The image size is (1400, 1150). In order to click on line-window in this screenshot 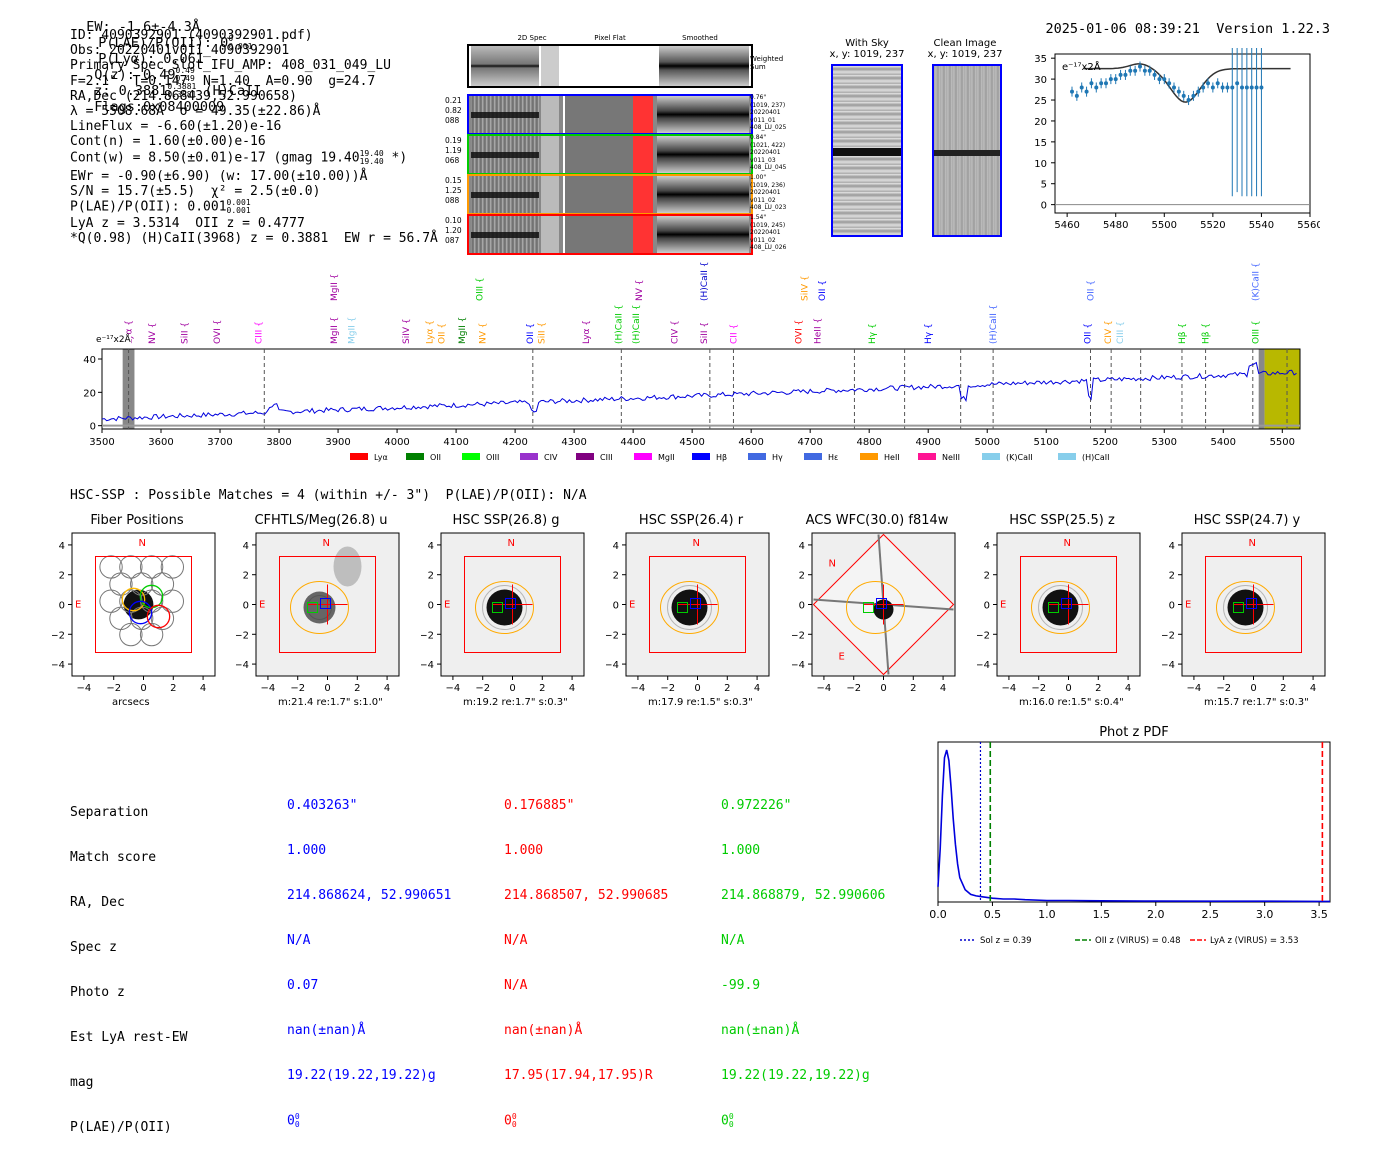, I will do `click(1282, 389)`.